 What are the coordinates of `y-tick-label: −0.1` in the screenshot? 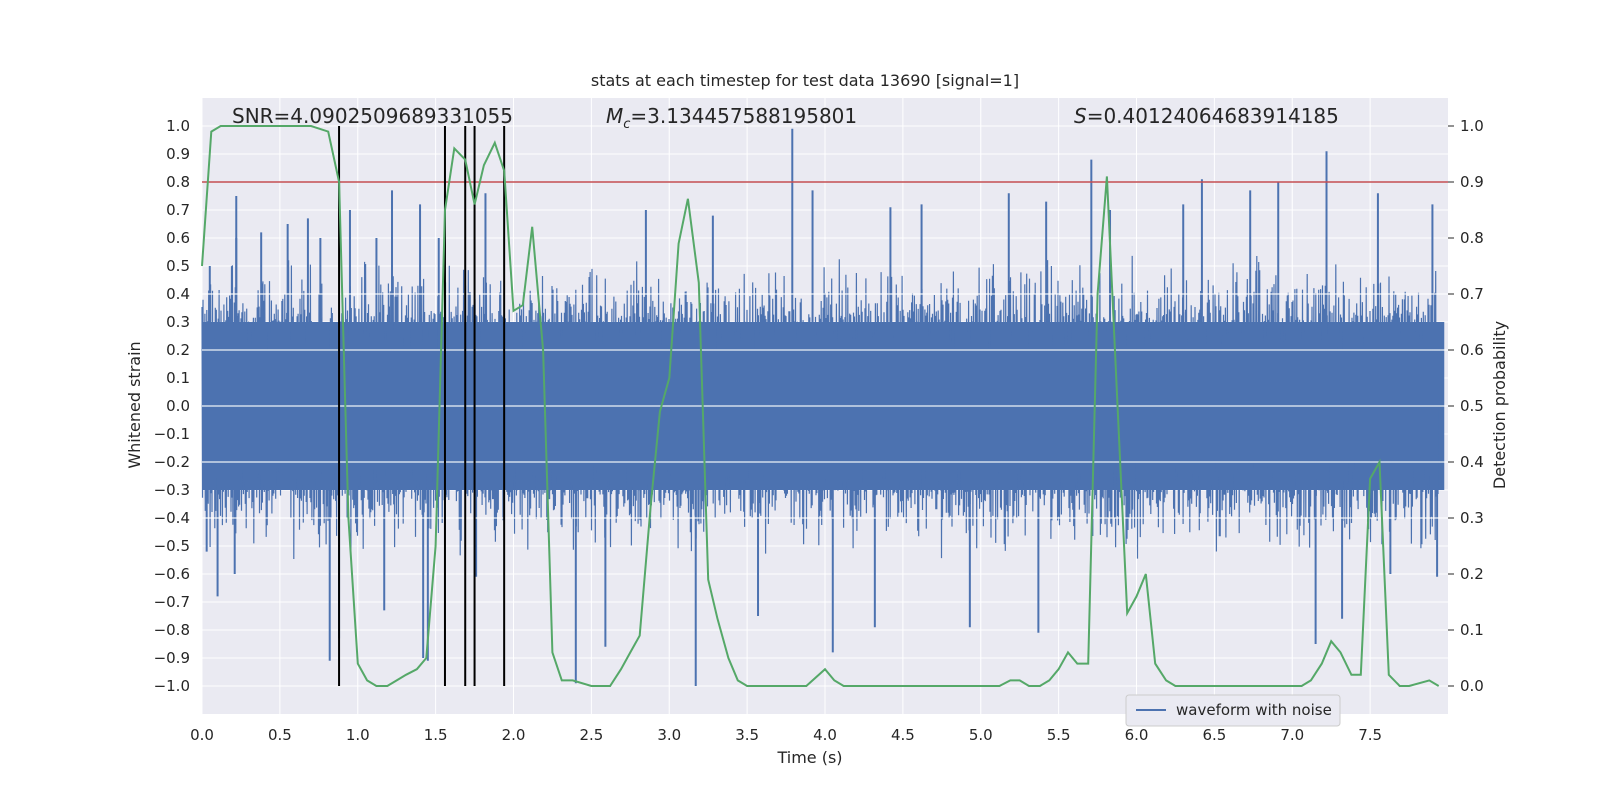 It's located at (172, 434).